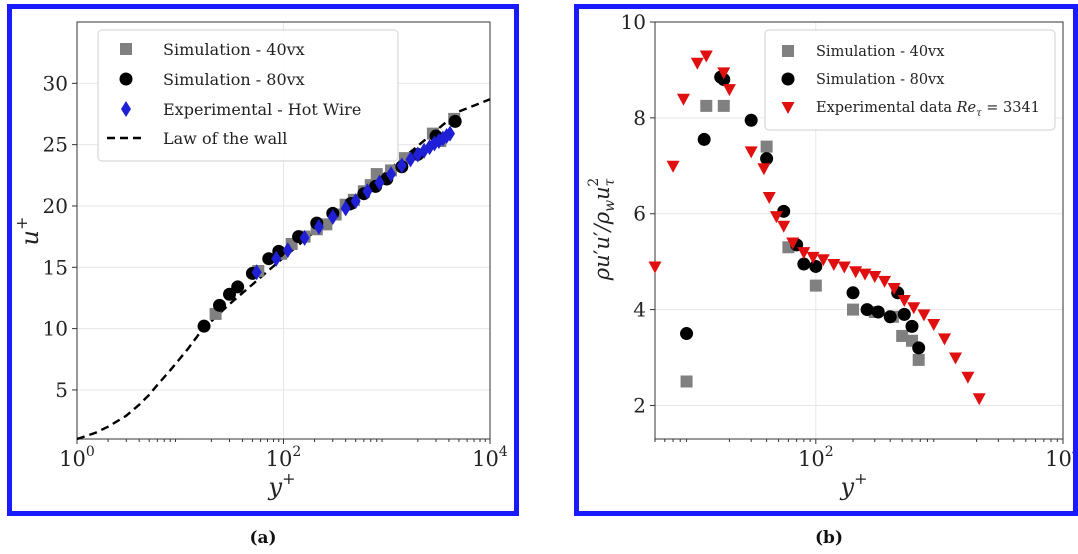  I want to click on legend-b-label: Simulation - 80vx, so click(880, 80).